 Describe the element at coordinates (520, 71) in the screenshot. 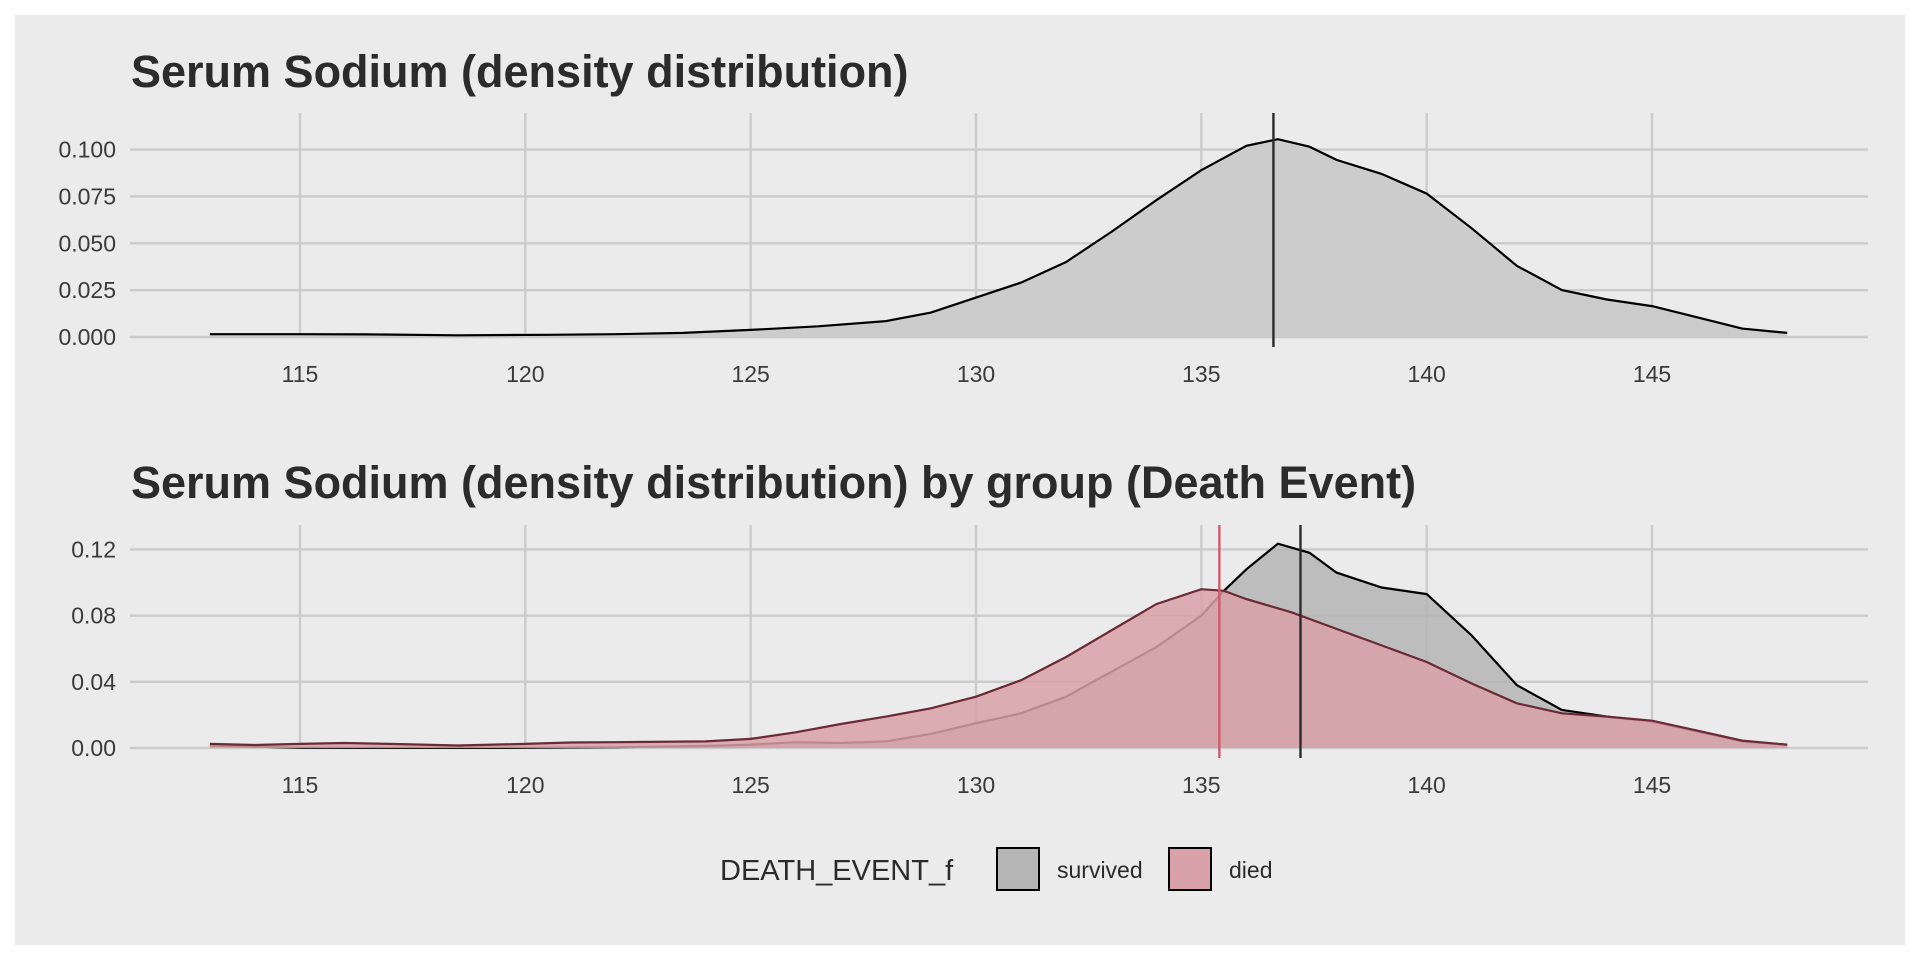

I see `chart-title: Serum Sodium (density distribution)` at that location.